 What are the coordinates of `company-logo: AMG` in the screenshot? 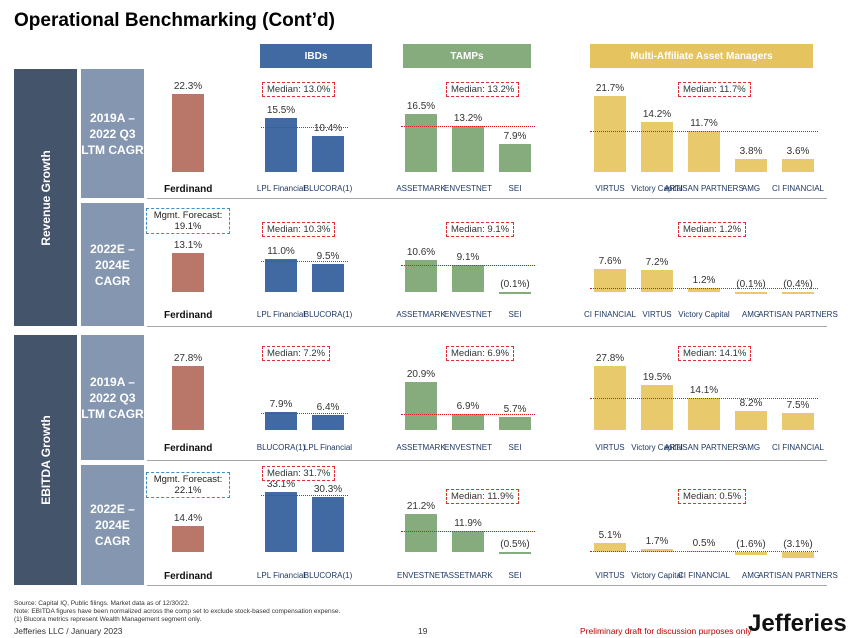 It's located at (751, 314).